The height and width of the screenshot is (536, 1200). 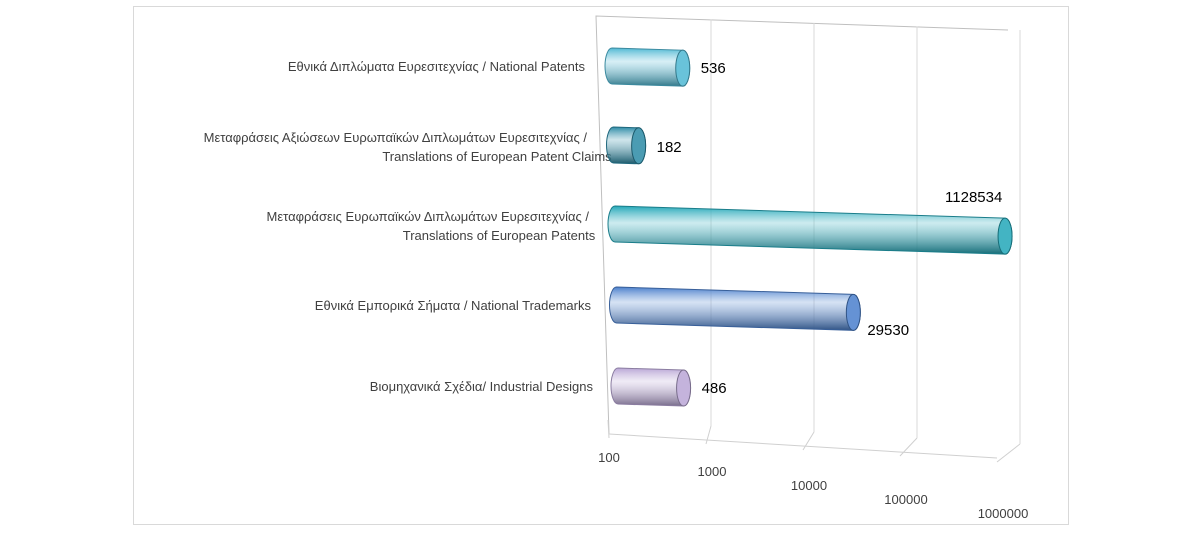 What do you see at coordinates (669, 147) in the screenshot?
I see `data-label: 182` at bounding box center [669, 147].